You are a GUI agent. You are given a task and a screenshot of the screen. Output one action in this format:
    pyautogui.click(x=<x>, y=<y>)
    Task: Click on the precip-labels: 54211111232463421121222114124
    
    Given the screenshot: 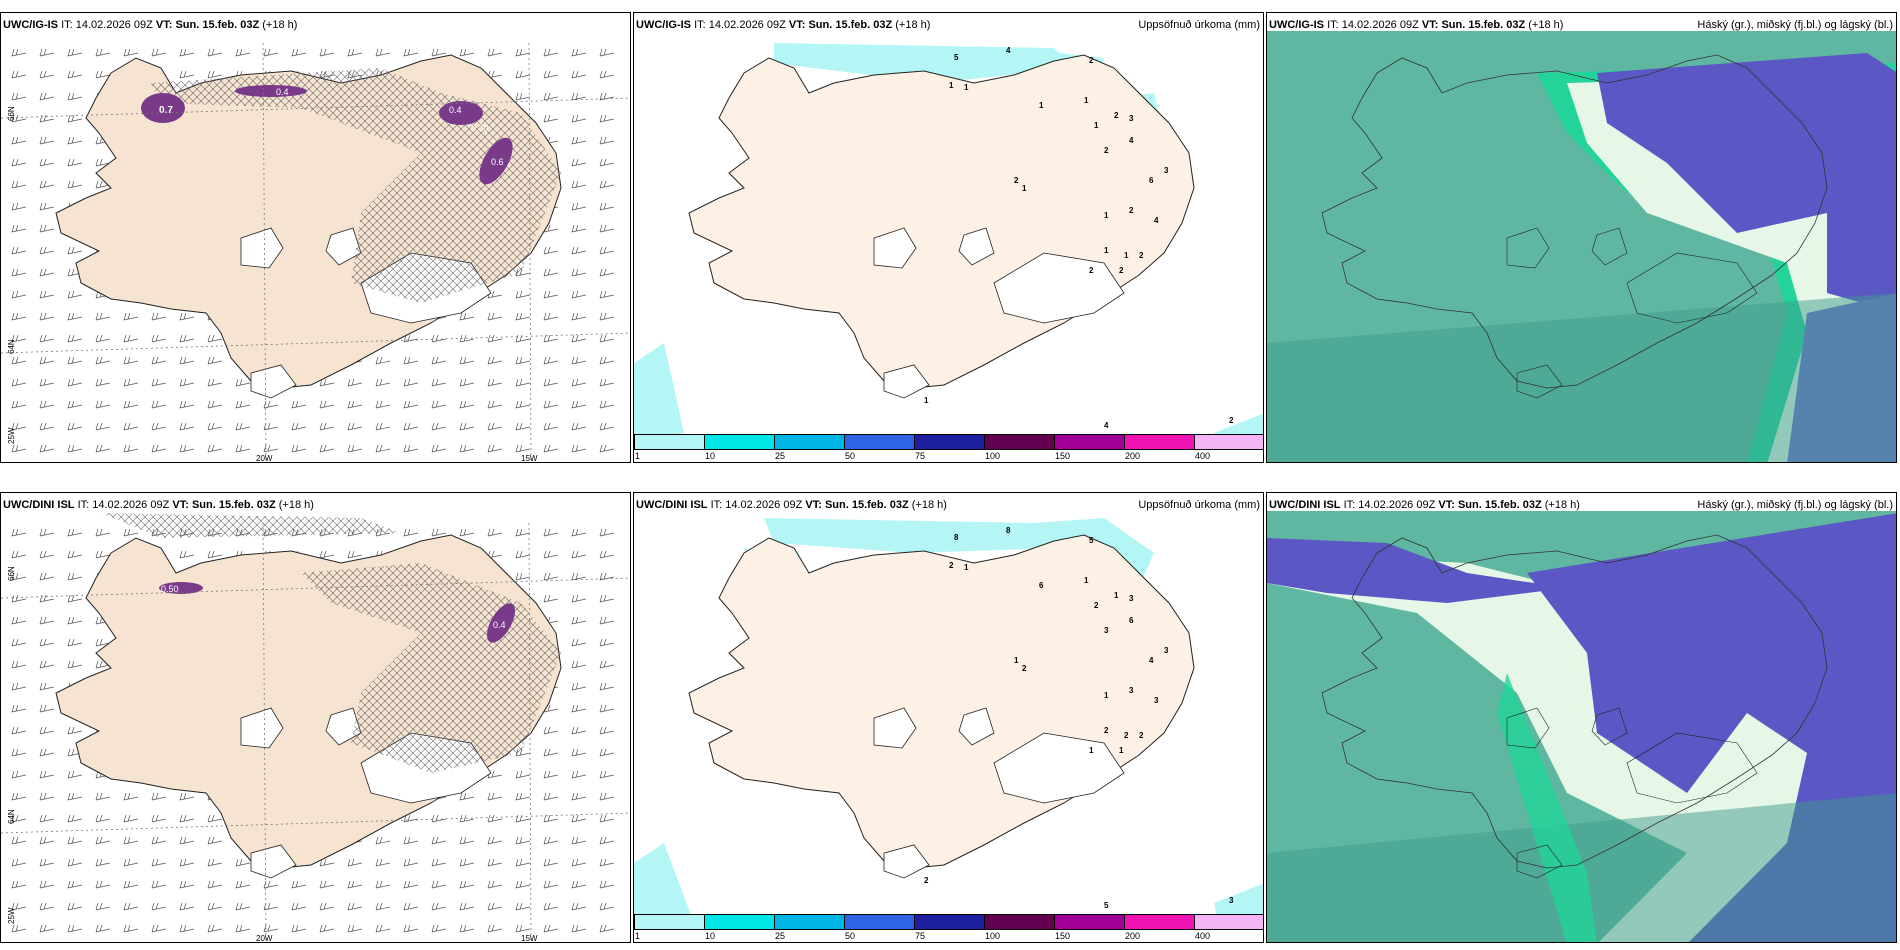 What is the action you would take?
    pyautogui.click(x=1079, y=245)
    